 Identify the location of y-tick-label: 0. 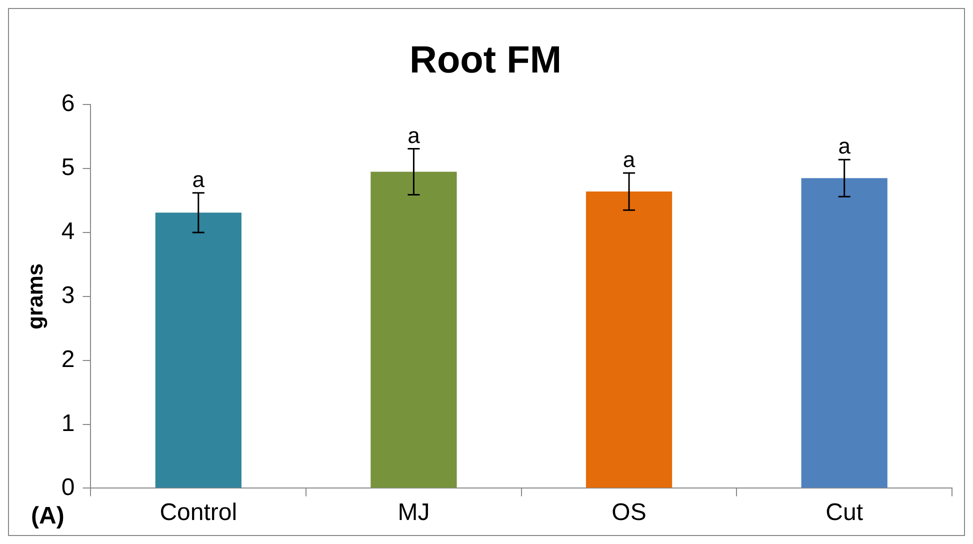
(68, 487).